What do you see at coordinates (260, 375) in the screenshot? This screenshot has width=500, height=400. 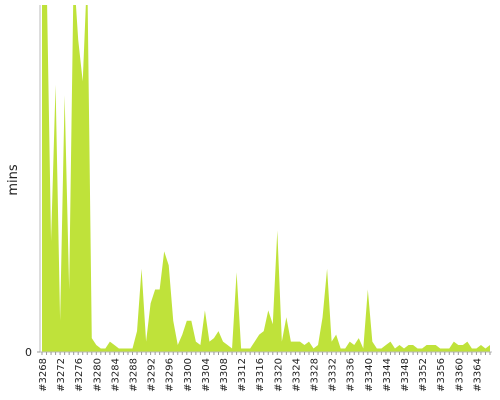 I see `x-tick-label: #3316` at bounding box center [260, 375].